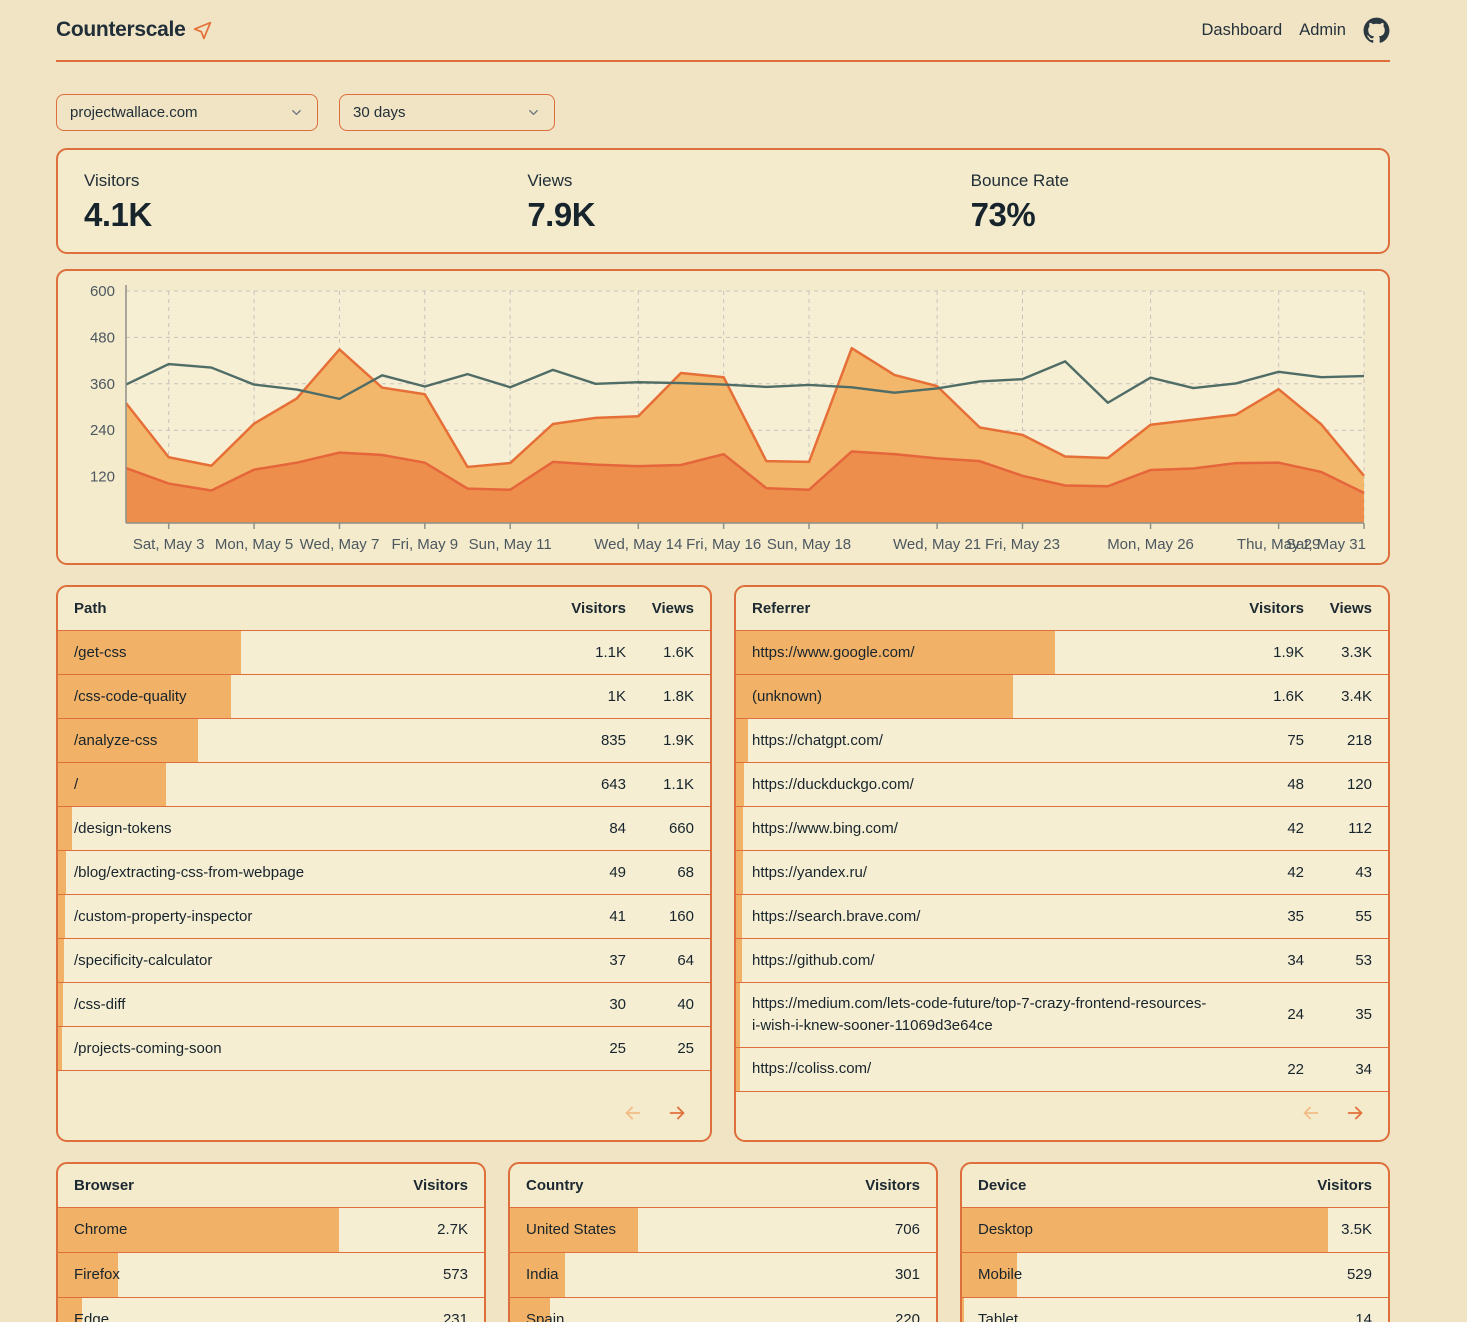 The height and width of the screenshot is (1322, 1467). What do you see at coordinates (1360, 828) in the screenshot?
I see `row-views-value: 112` at bounding box center [1360, 828].